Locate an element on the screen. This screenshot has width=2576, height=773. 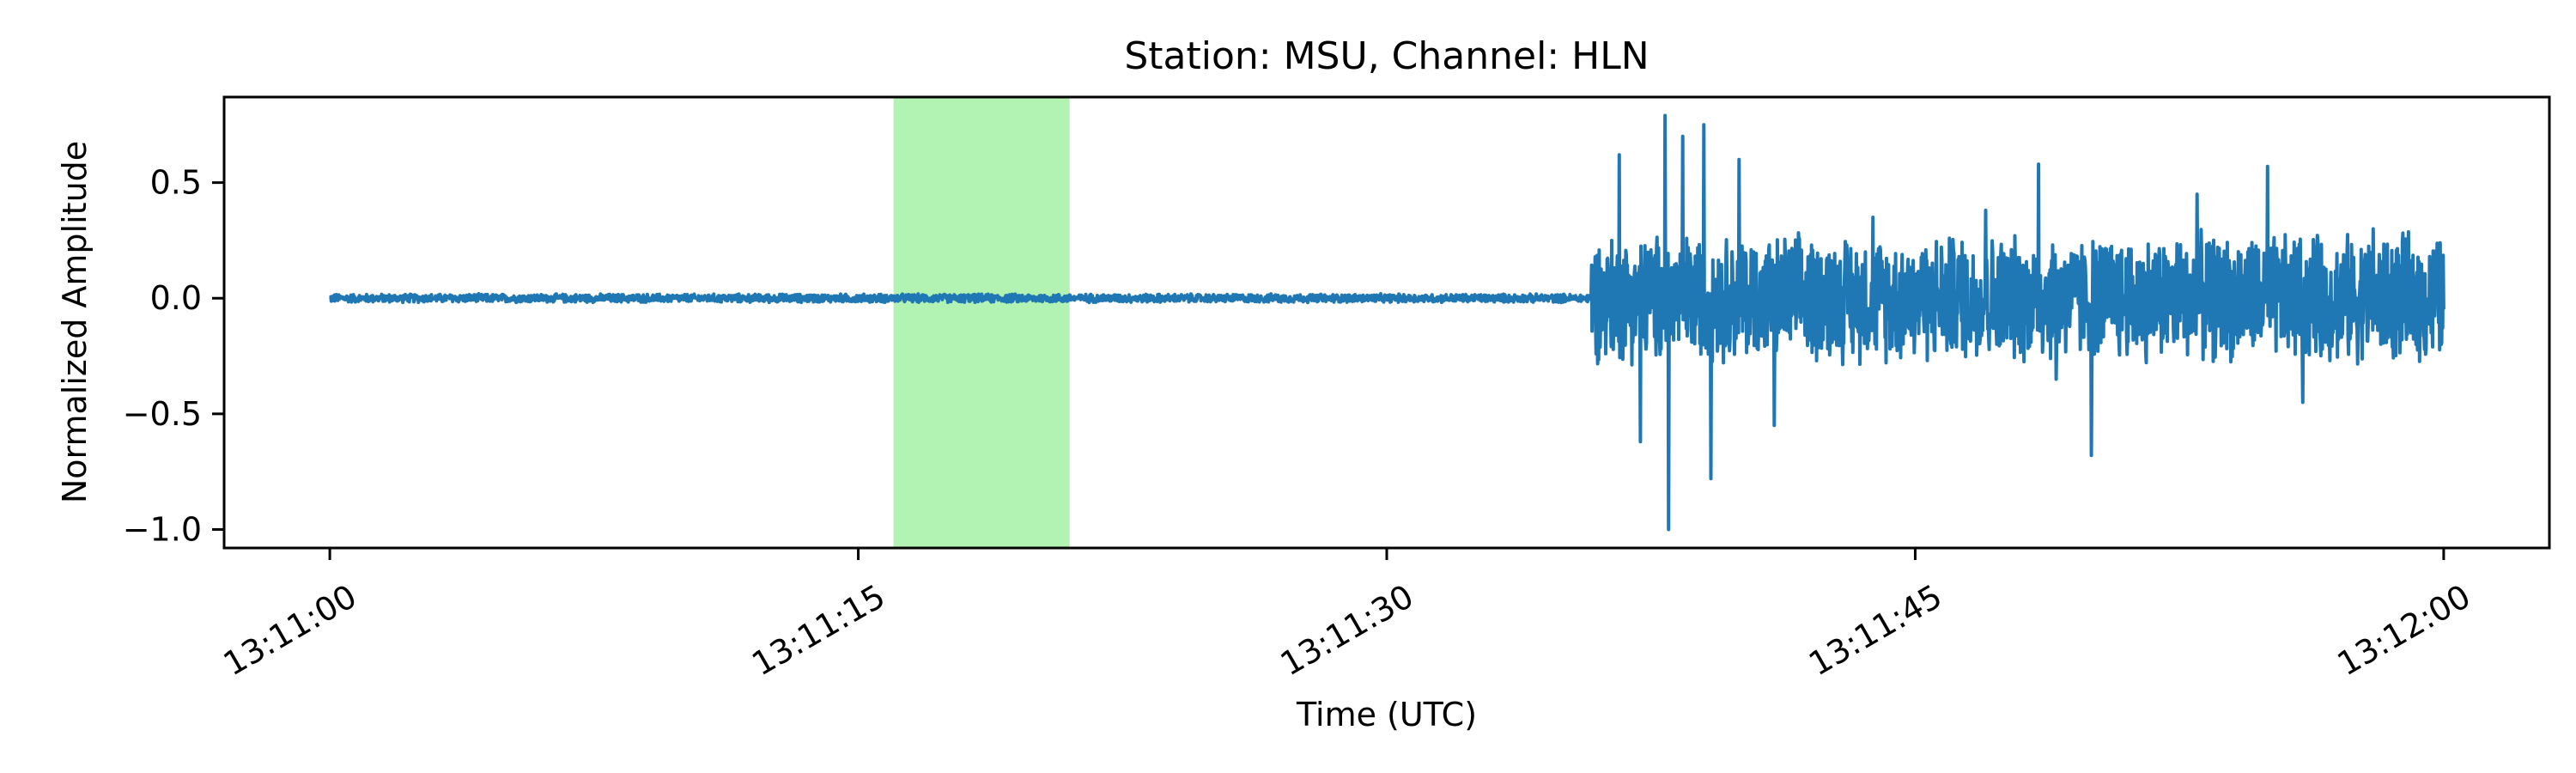
x-axis-label: Time (UTC) is located at coordinates (1386, 714).